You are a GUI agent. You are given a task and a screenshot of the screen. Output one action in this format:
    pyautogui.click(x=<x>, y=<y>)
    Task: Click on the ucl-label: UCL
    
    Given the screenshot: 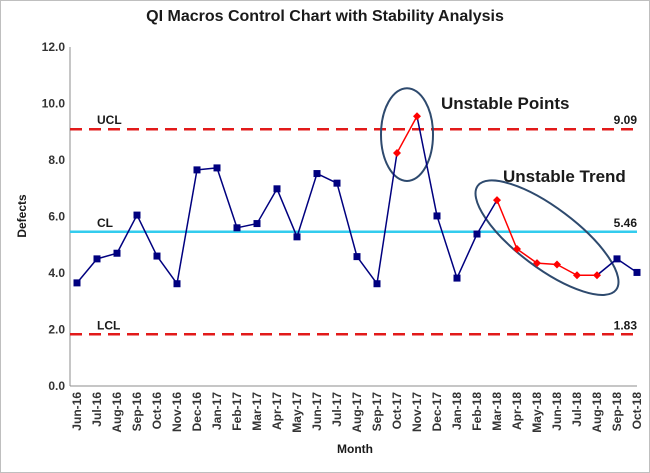 What is the action you would take?
    pyautogui.click(x=109, y=120)
    